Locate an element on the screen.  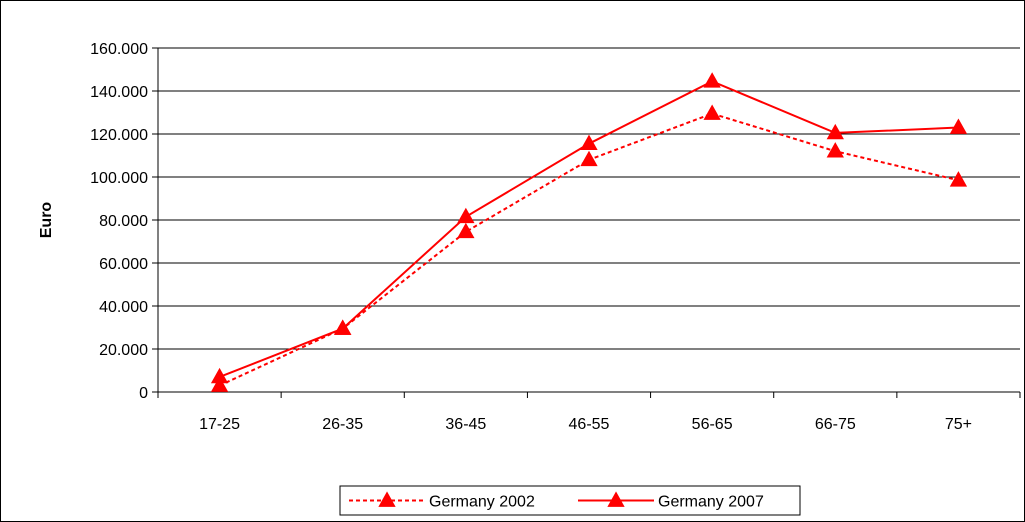
y-tick-label: 0 is located at coordinates (143, 393).